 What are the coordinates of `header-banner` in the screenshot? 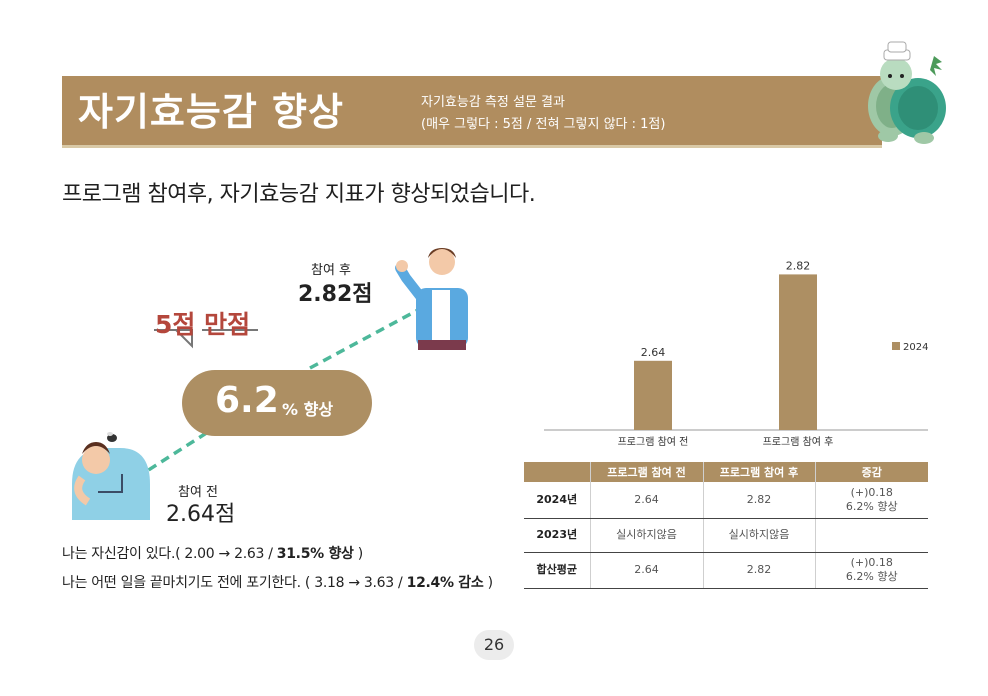 It's located at (472, 112).